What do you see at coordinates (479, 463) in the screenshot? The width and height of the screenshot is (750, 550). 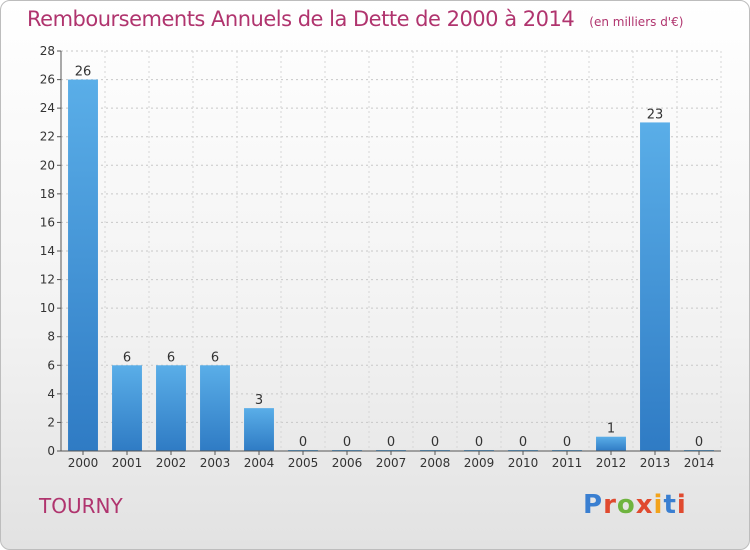 I see `x-tick-label-2009: 2009` at bounding box center [479, 463].